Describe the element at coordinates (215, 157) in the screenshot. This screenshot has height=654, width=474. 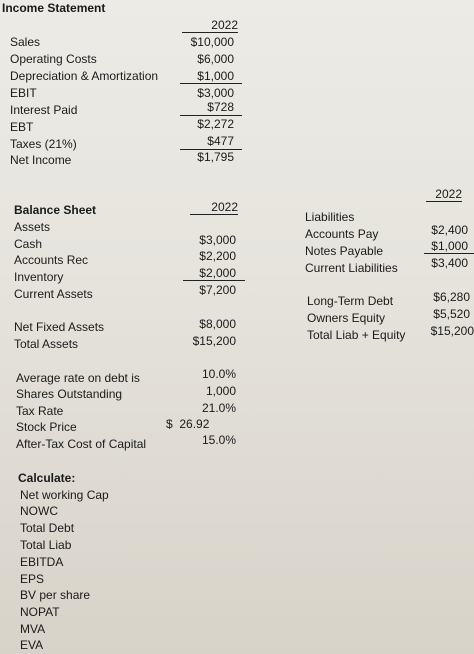
I see `is-value-net-income: $1,795` at that location.